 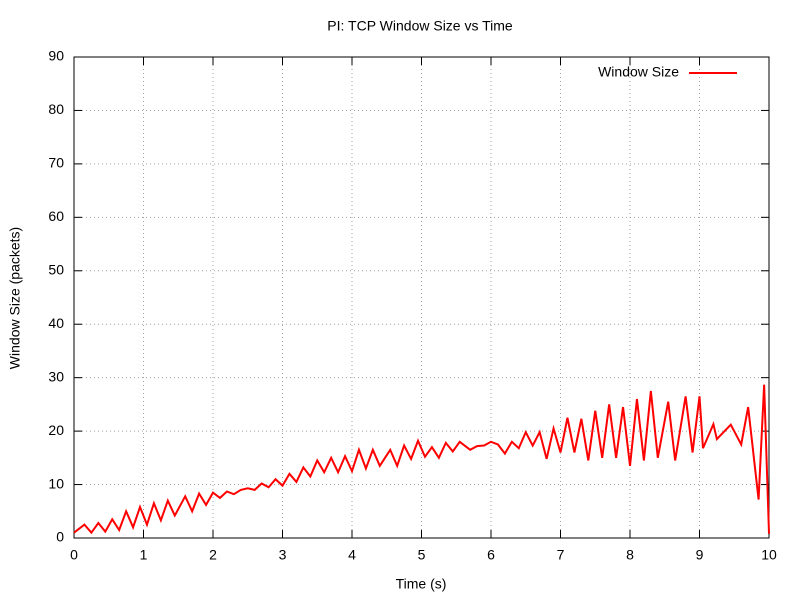 What do you see at coordinates (15, 298) in the screenshot?
I see `y-axis-label: Window Size (packets)` at bounding box center [15, 298].